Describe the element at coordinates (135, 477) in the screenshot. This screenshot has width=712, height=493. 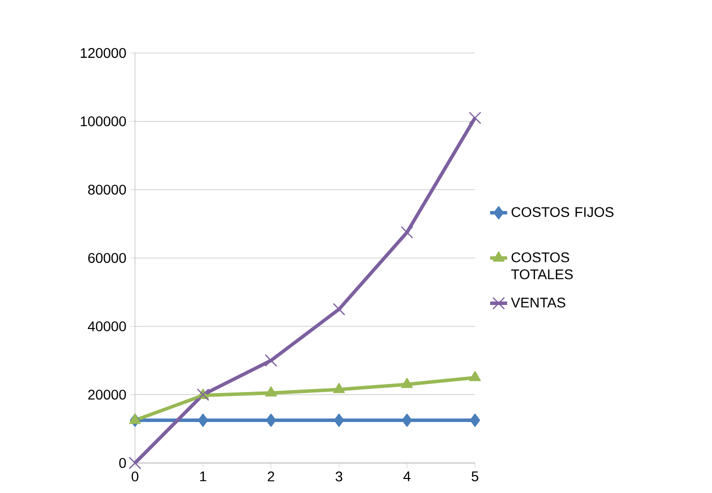
I see `x-tick-label: 0` at that location.